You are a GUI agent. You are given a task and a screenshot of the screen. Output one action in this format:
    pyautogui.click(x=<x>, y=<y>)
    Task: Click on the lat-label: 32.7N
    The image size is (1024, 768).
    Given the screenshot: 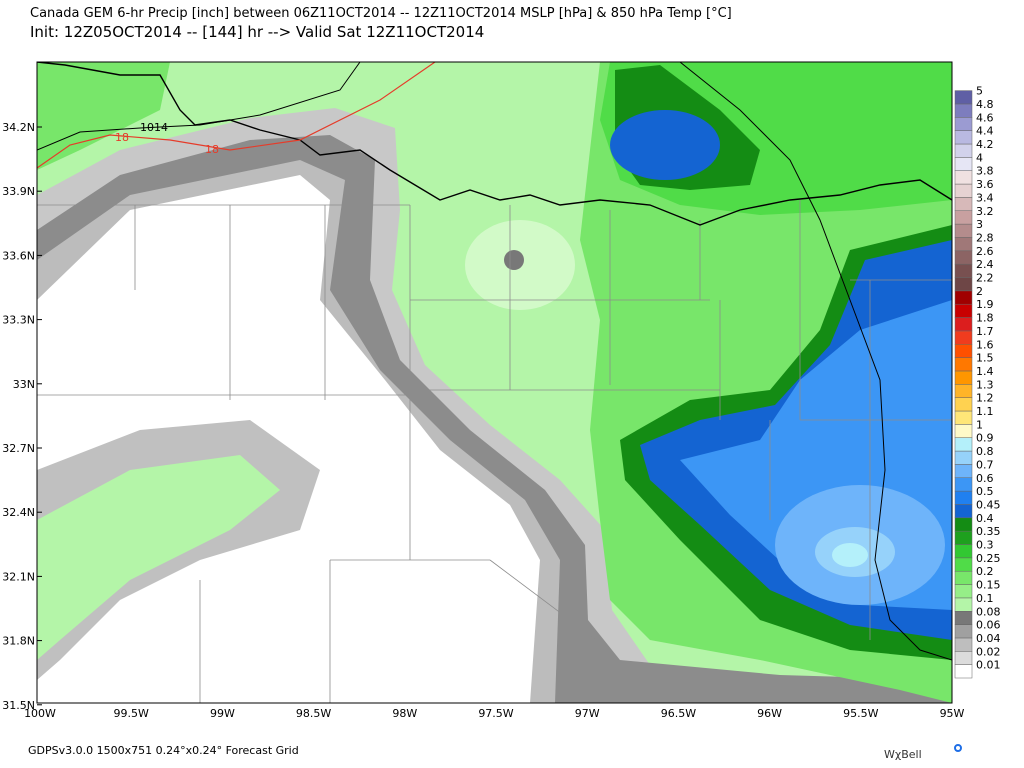 What is the action you would take?
    pyautogui.click(x=18, y=448)
    